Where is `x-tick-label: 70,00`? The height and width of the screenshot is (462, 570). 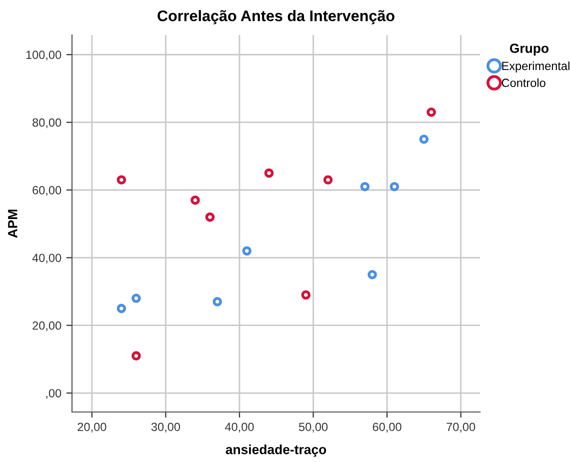 x-tick-label: 70,00 is located at coordinates (461, 427).